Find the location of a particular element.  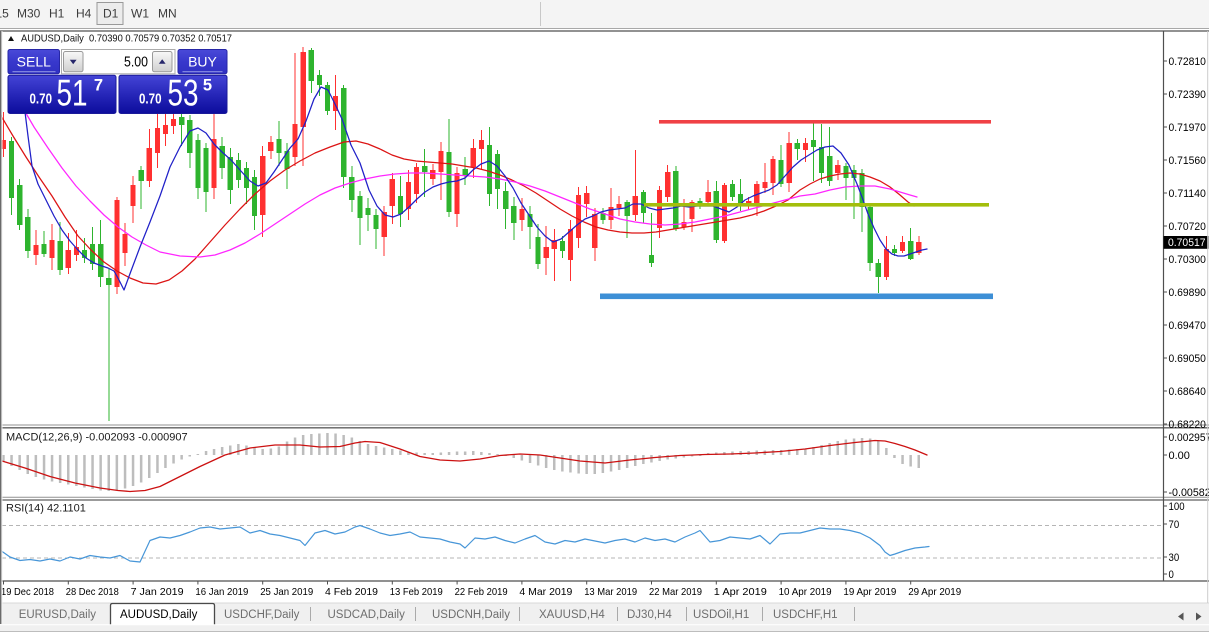

svg-text: USDOil,H1 is located at coordinates (721, 615).